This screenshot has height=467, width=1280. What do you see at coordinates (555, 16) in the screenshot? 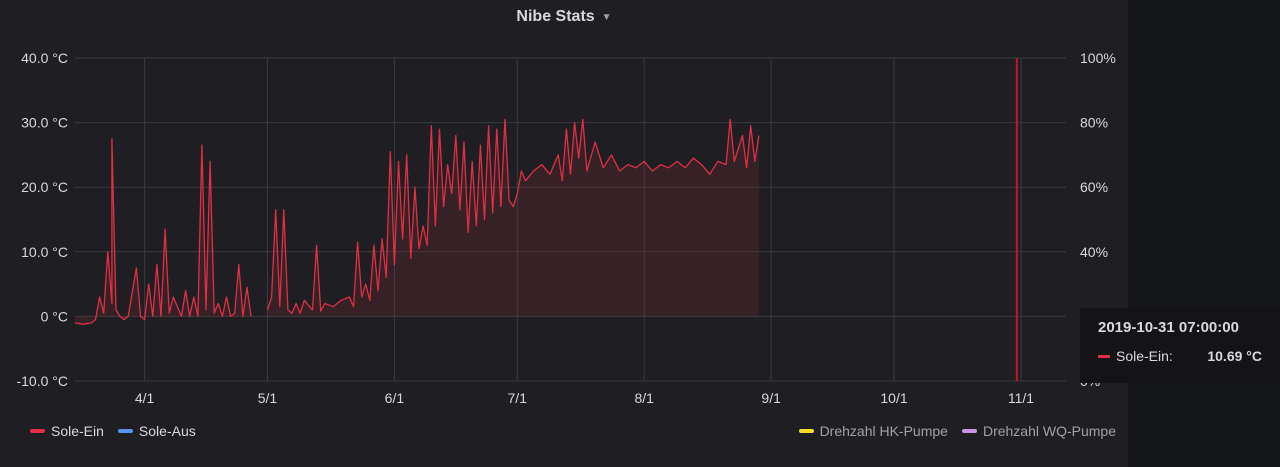
I see `panel-title: Nibe Stats` at bounding box center [555, 16].